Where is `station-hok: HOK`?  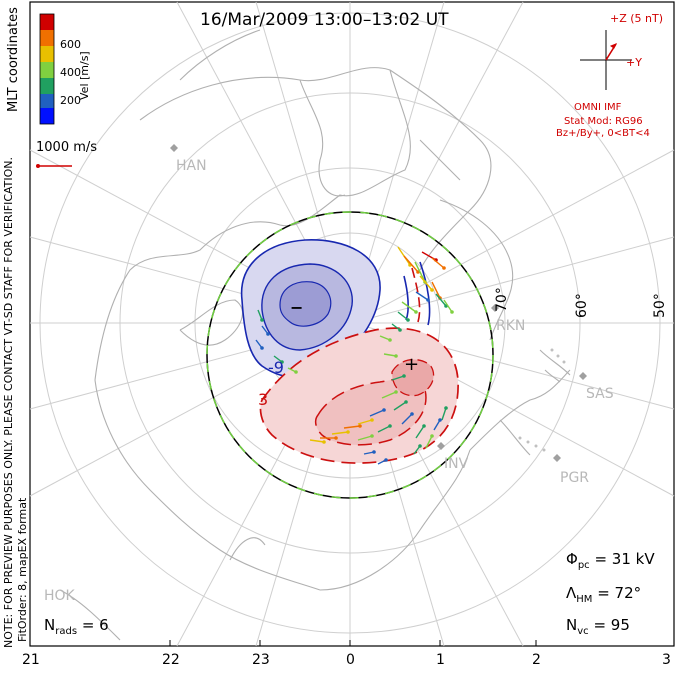
station-hok: HOK is located at coordinates (59, 596).